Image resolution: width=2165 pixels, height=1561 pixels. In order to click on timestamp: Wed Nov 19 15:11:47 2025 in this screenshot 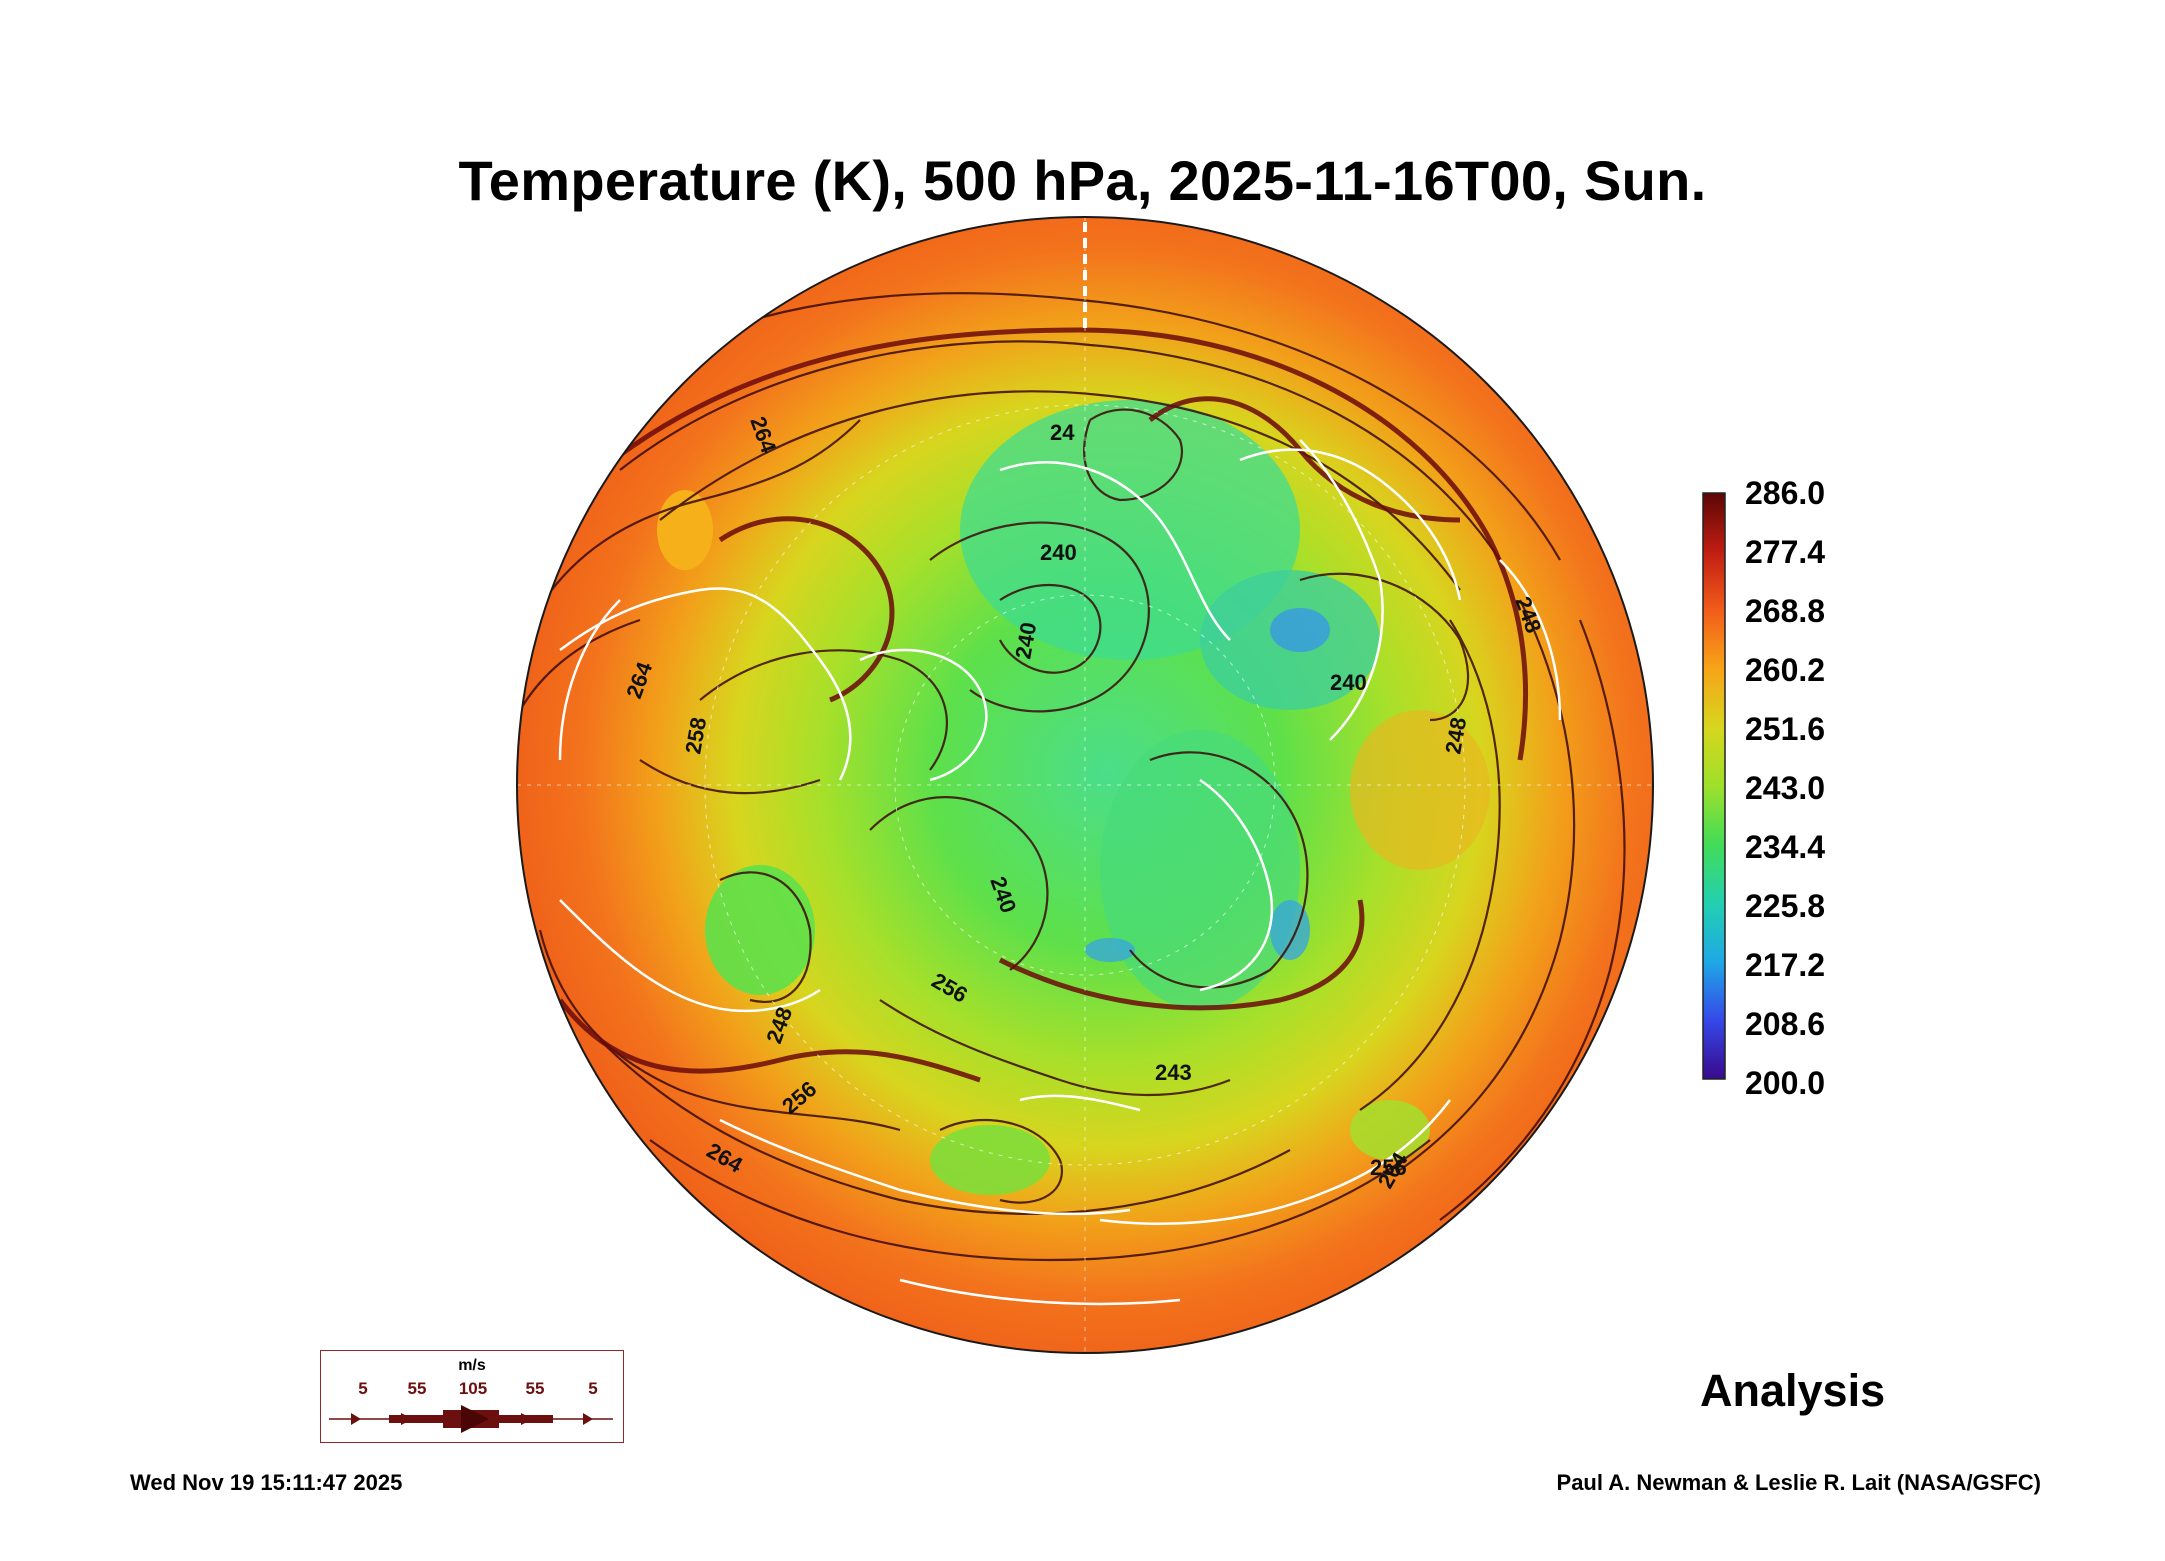, I will do `click(266, 1482)`.